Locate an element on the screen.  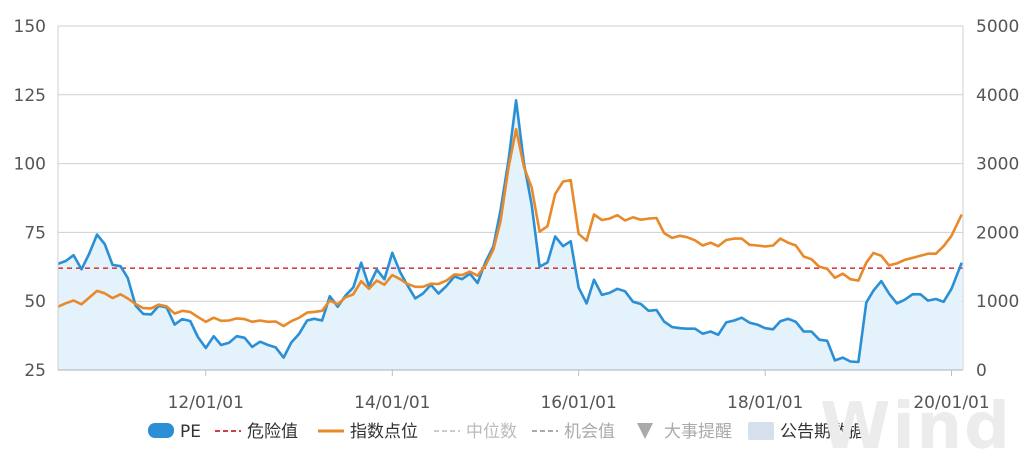
watermark-text: Wind is located at coordinates (916, 422).